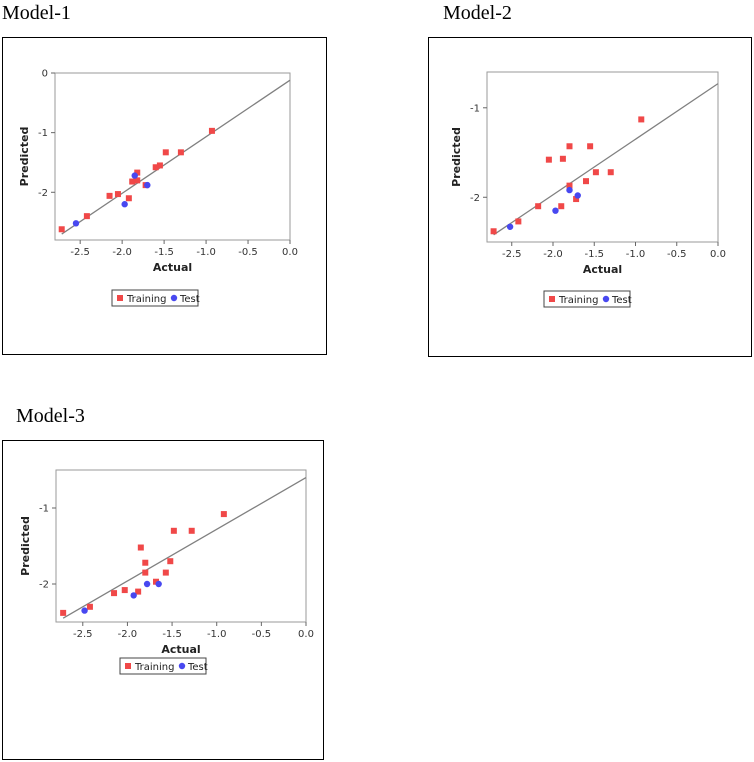 The height and width of the screenshot is (762, 754). What do you see at coordinates (45, 74) in the screenshot?
I see `y-tick-label: 0` at bounding box center [45, 74].